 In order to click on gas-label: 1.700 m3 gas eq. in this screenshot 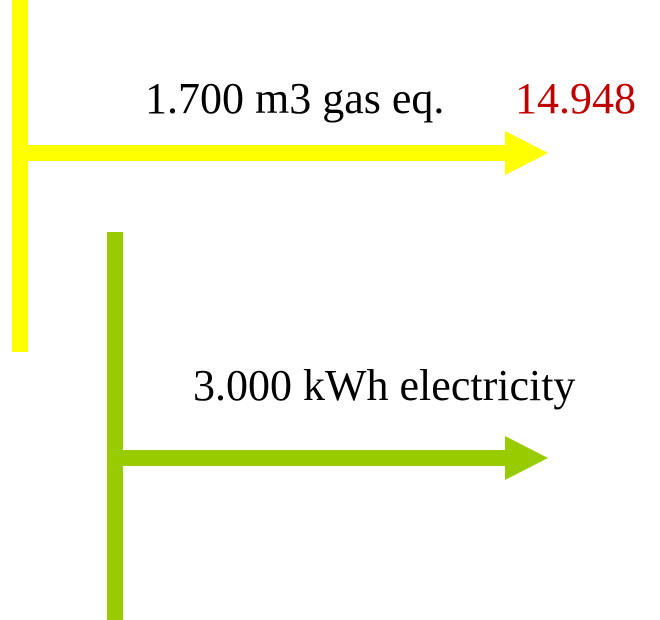, I will do `click(294, 98)`.